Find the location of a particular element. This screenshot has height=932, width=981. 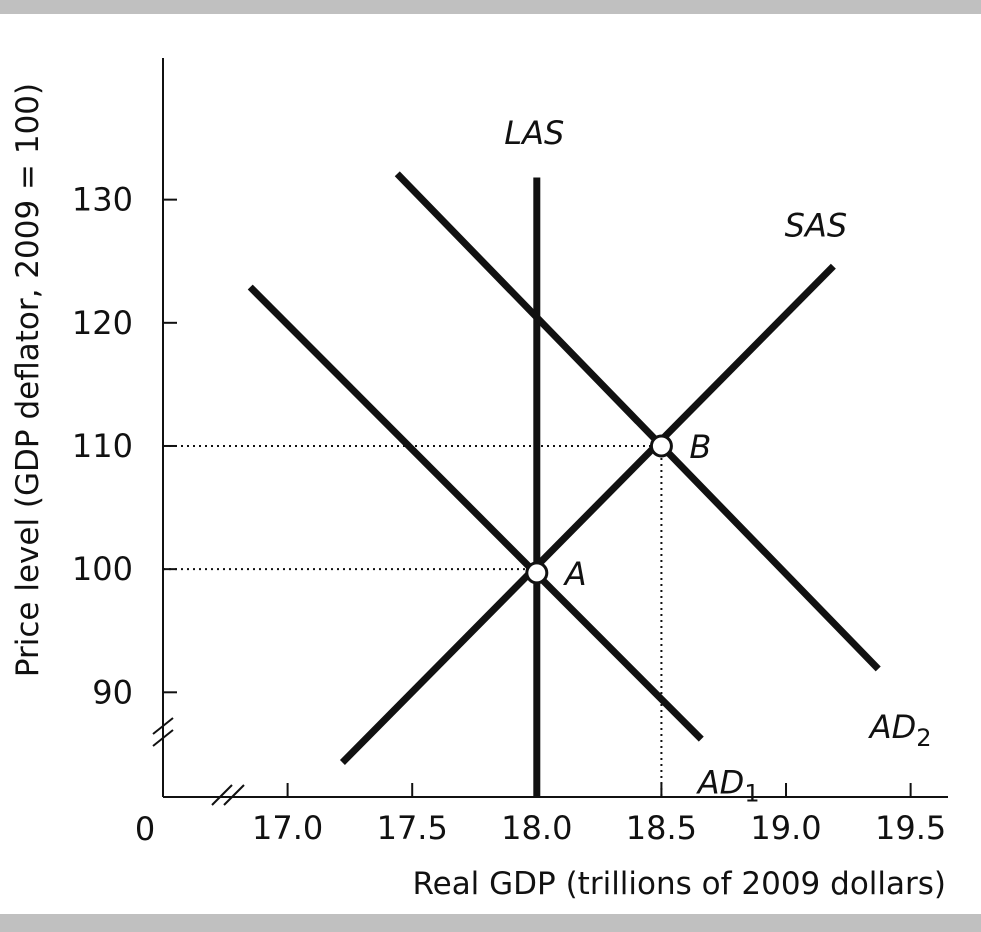

top-band is located at coordinates (490, 7).